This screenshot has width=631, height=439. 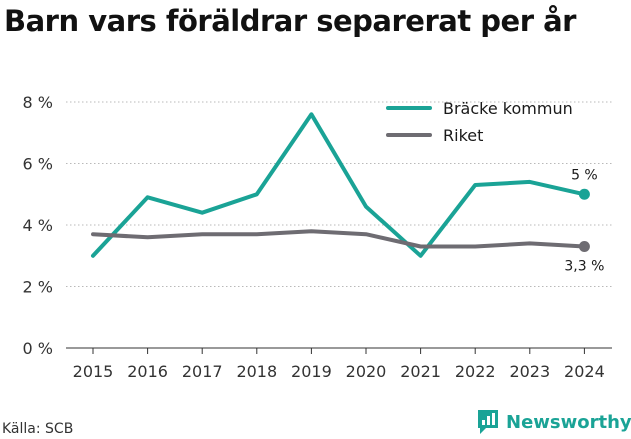 What do you see at coordinates (463, 135) in the screenshot?
I see `legend-label: Riket` at bounding box center [463, 135].